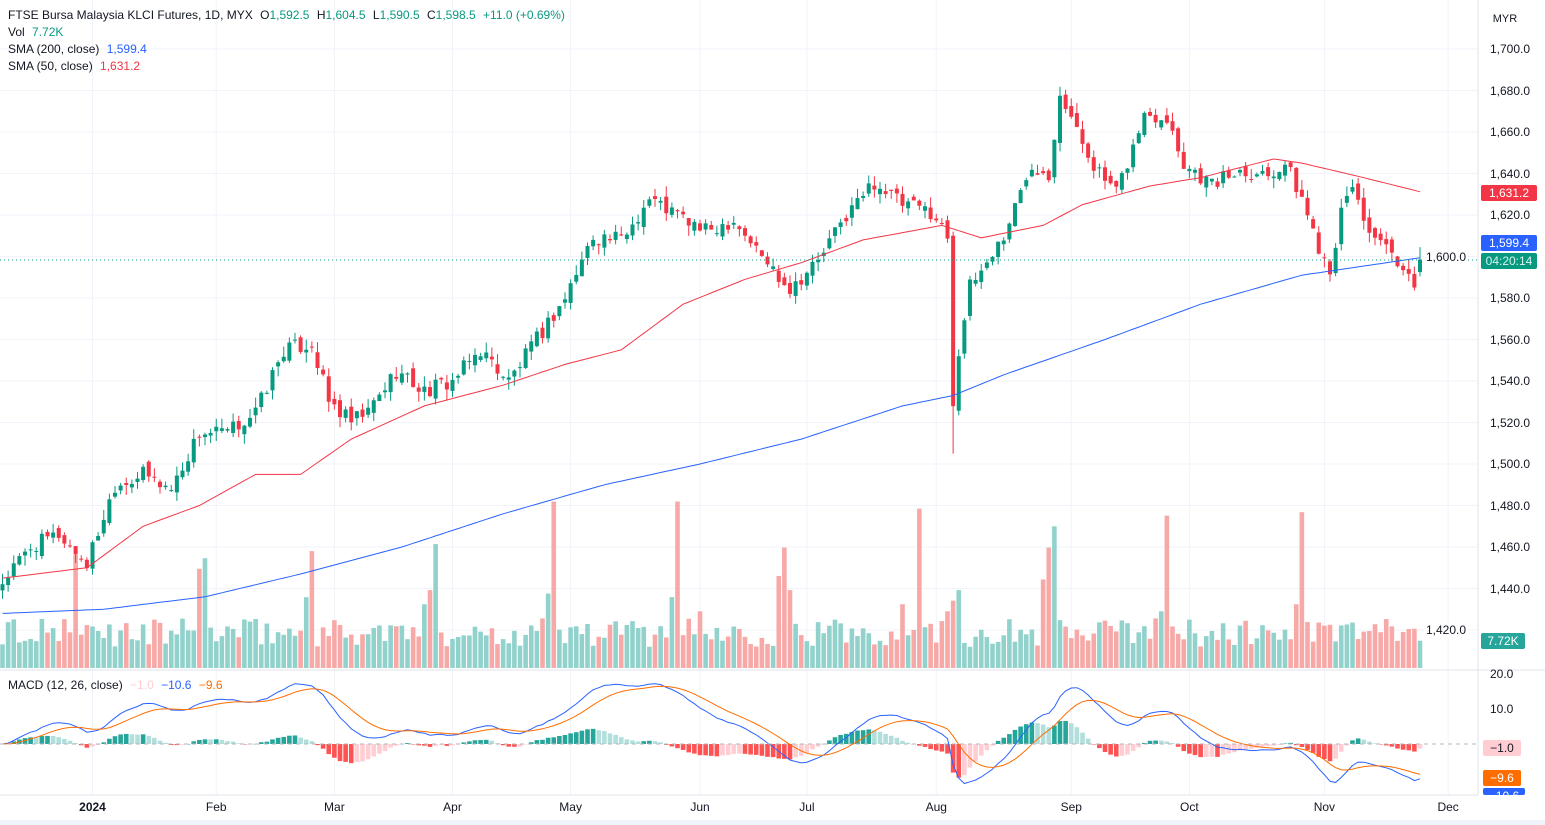 This screenshot has width=1545, height=825. Describe the element at coordinates (452, 807) in the screenshot. I see `time-tick-label: Apr` at that location.